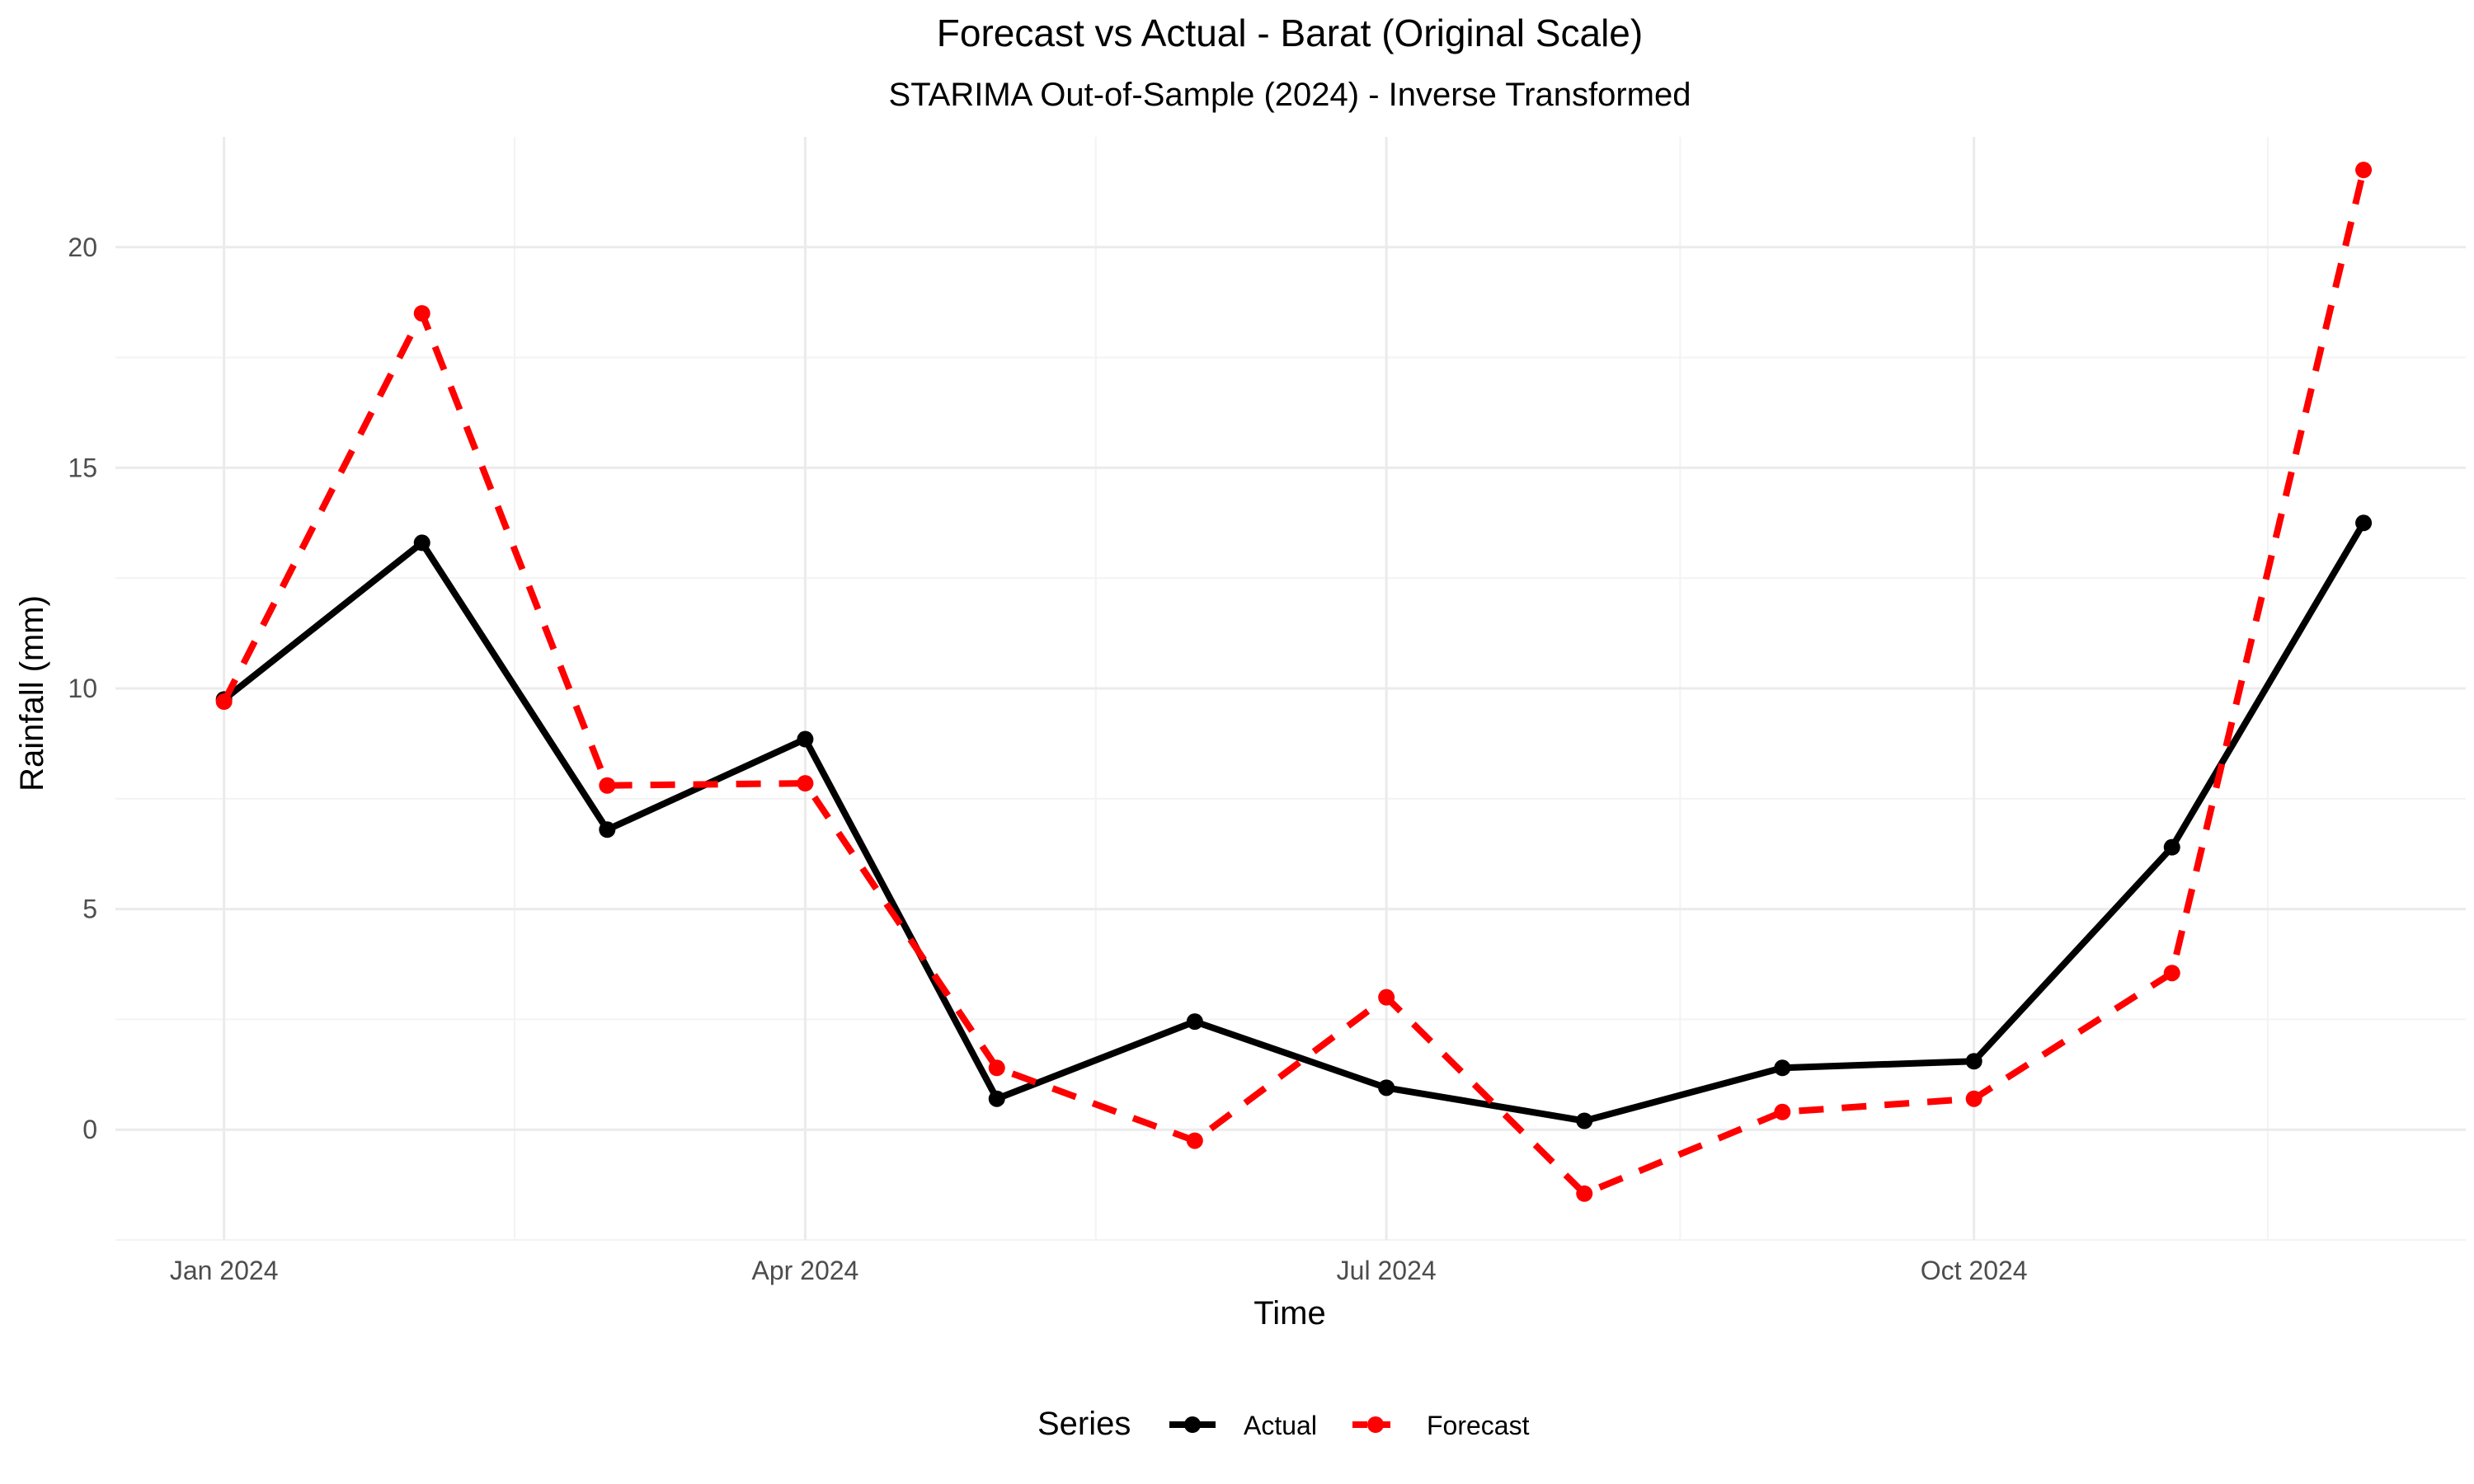  What do you see at coordinates (1280, 1425) in the screenshot?
I see `legend-label-actual: Actual` at bounding box center [1280, 1425].